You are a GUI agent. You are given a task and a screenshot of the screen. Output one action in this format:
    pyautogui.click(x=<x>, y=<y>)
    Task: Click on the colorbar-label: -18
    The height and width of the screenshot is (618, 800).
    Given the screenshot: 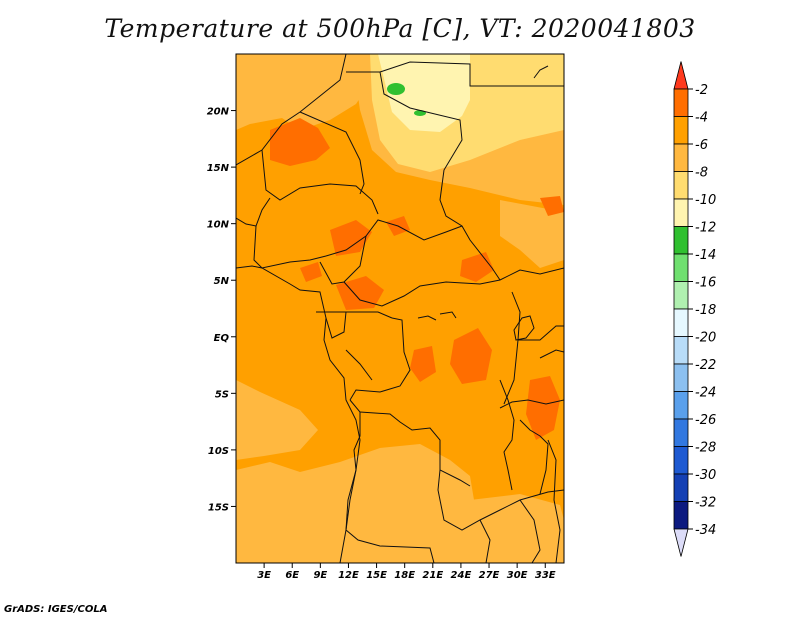 What is the action you would take?
    pyautogui.click(x=705, y=310)
    